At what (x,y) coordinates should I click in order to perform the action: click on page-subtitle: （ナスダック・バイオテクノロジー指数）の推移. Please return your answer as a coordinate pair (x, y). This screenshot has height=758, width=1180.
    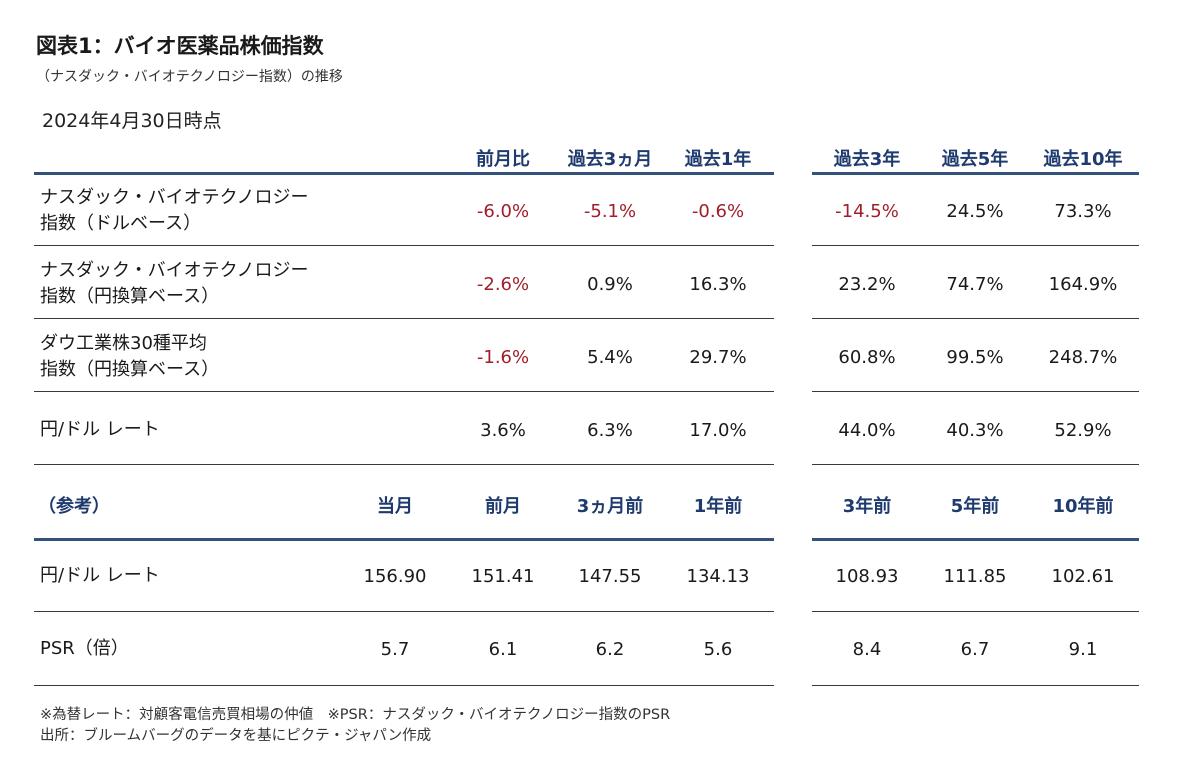
    Looking at the image, I should click on (189, 77).